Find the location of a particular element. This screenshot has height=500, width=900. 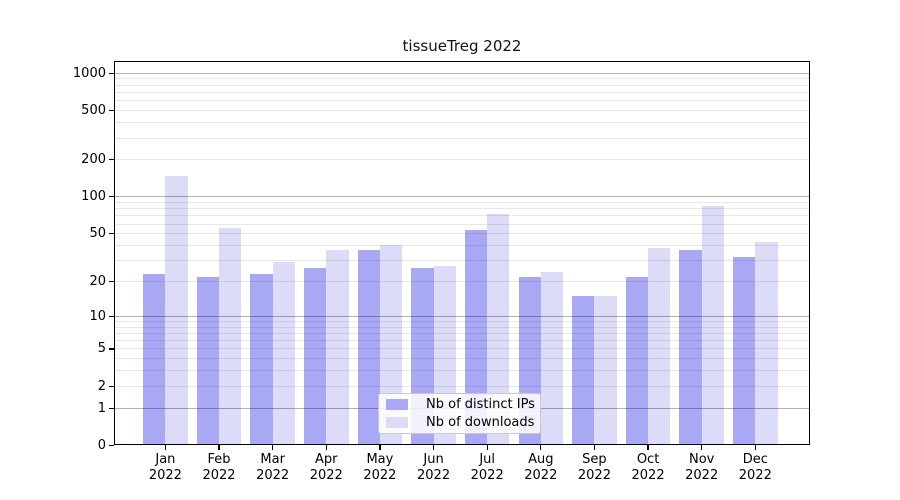

x-label-month: Jul is located at coordinates (487, 459).